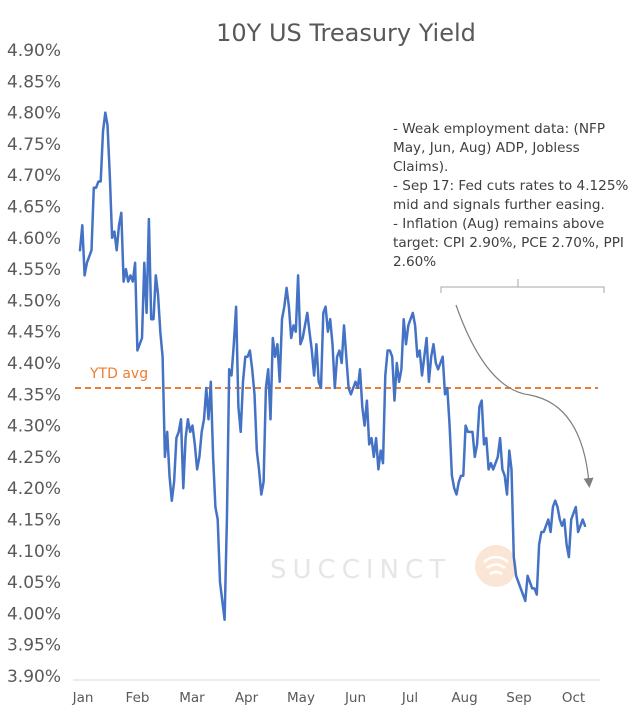  What do you see at coordinates (34, 114) in the screenshot?
I see `y-tick-label: 4.80%` at bounding box center [34, 114].